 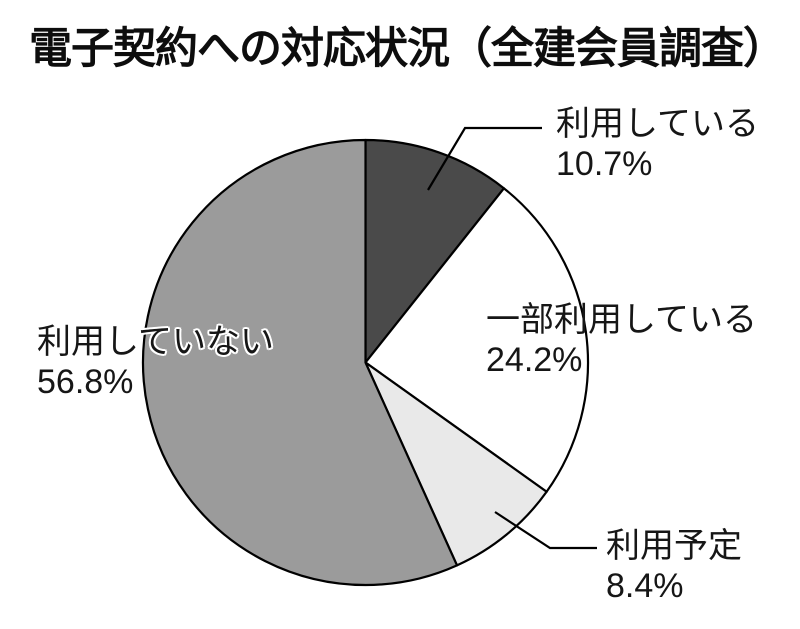 What do you see at coordinates (155, 362) in the screenshot?
I see `slice-label-notusing: 利用していない 56.8%` at bounding box center [155, 362].